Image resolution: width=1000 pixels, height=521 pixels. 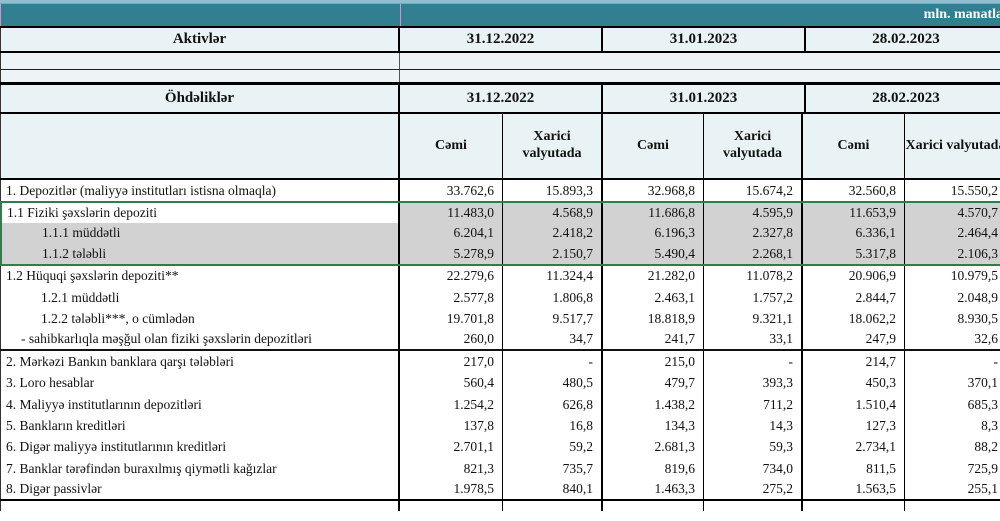 I want to click on cell: 15.893,3, so click(x=553, y=191).